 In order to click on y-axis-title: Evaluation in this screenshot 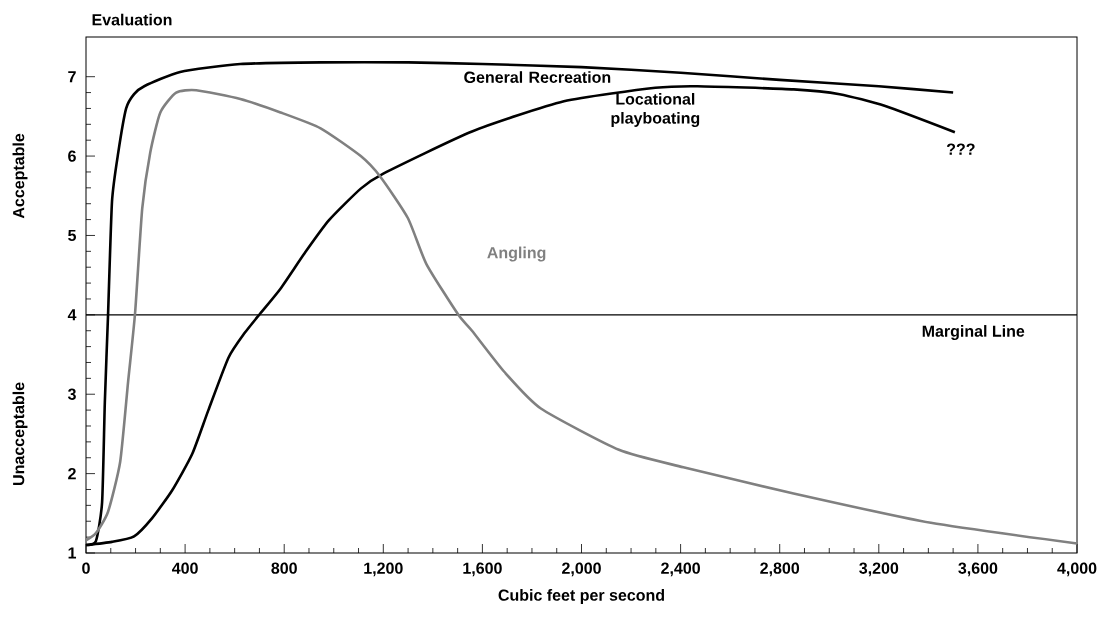, I will do `click(132, 19)`.